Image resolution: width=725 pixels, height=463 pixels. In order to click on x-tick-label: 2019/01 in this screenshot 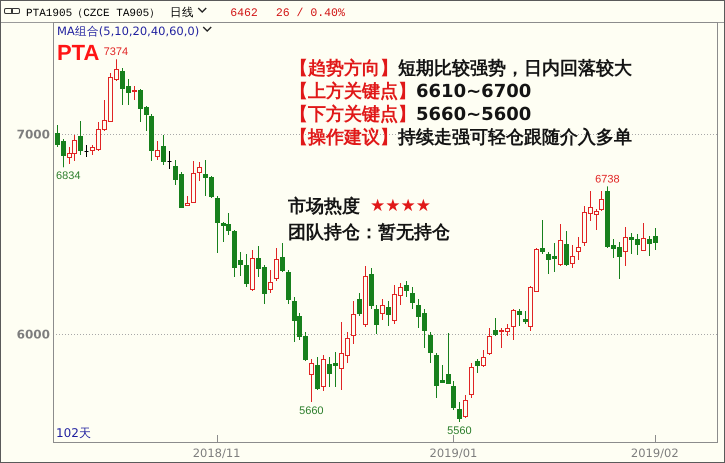, I will do `click(454, 453)`.